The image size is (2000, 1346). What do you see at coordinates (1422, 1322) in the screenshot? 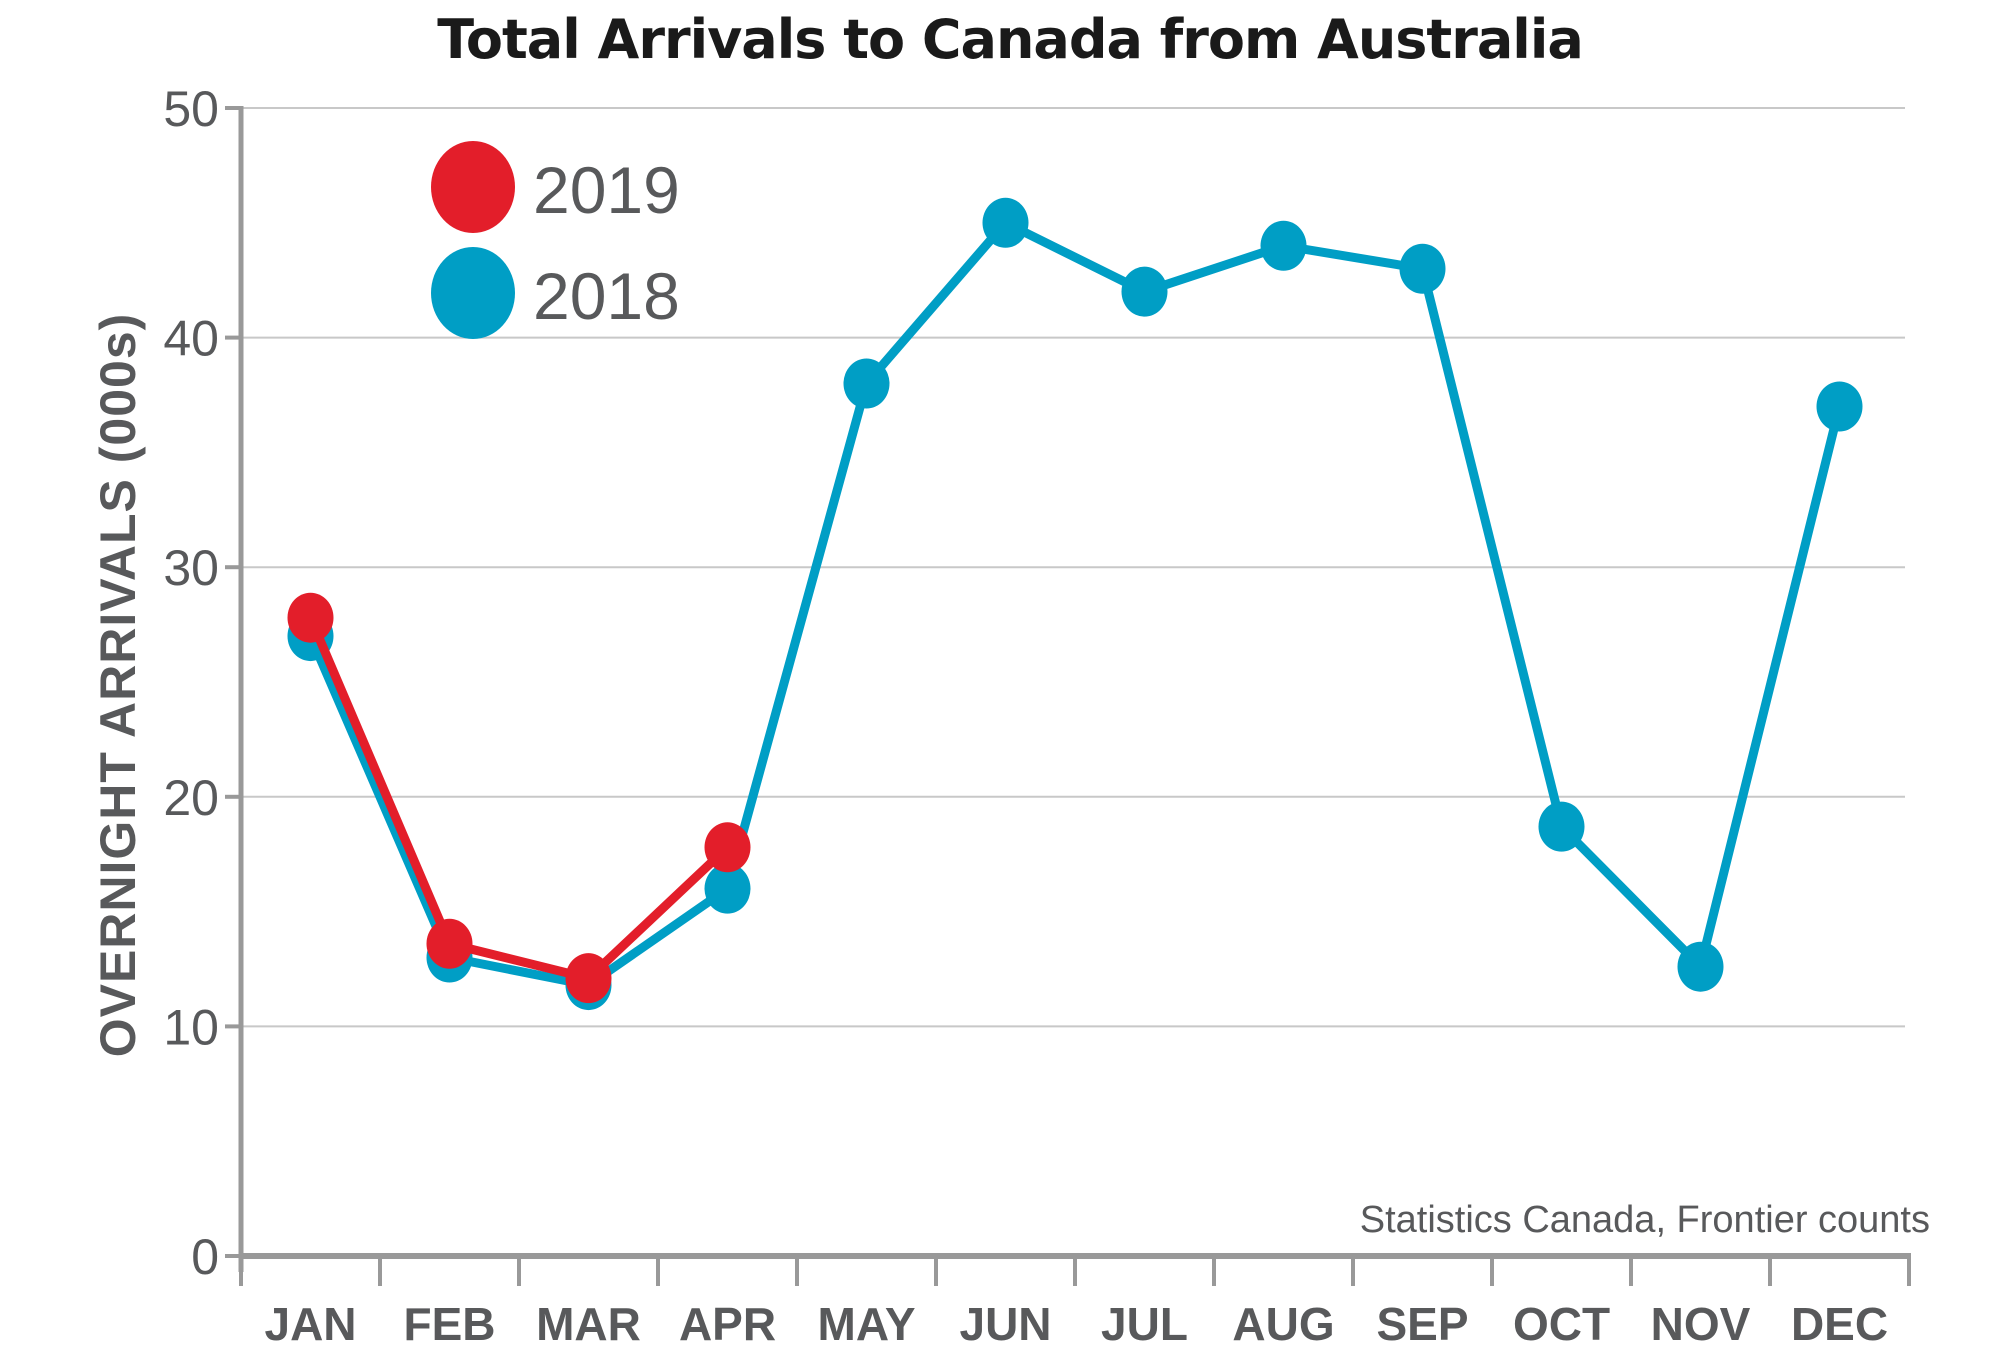
I see `x-tick-label: SEP` at bounding box center [1422, 1322].